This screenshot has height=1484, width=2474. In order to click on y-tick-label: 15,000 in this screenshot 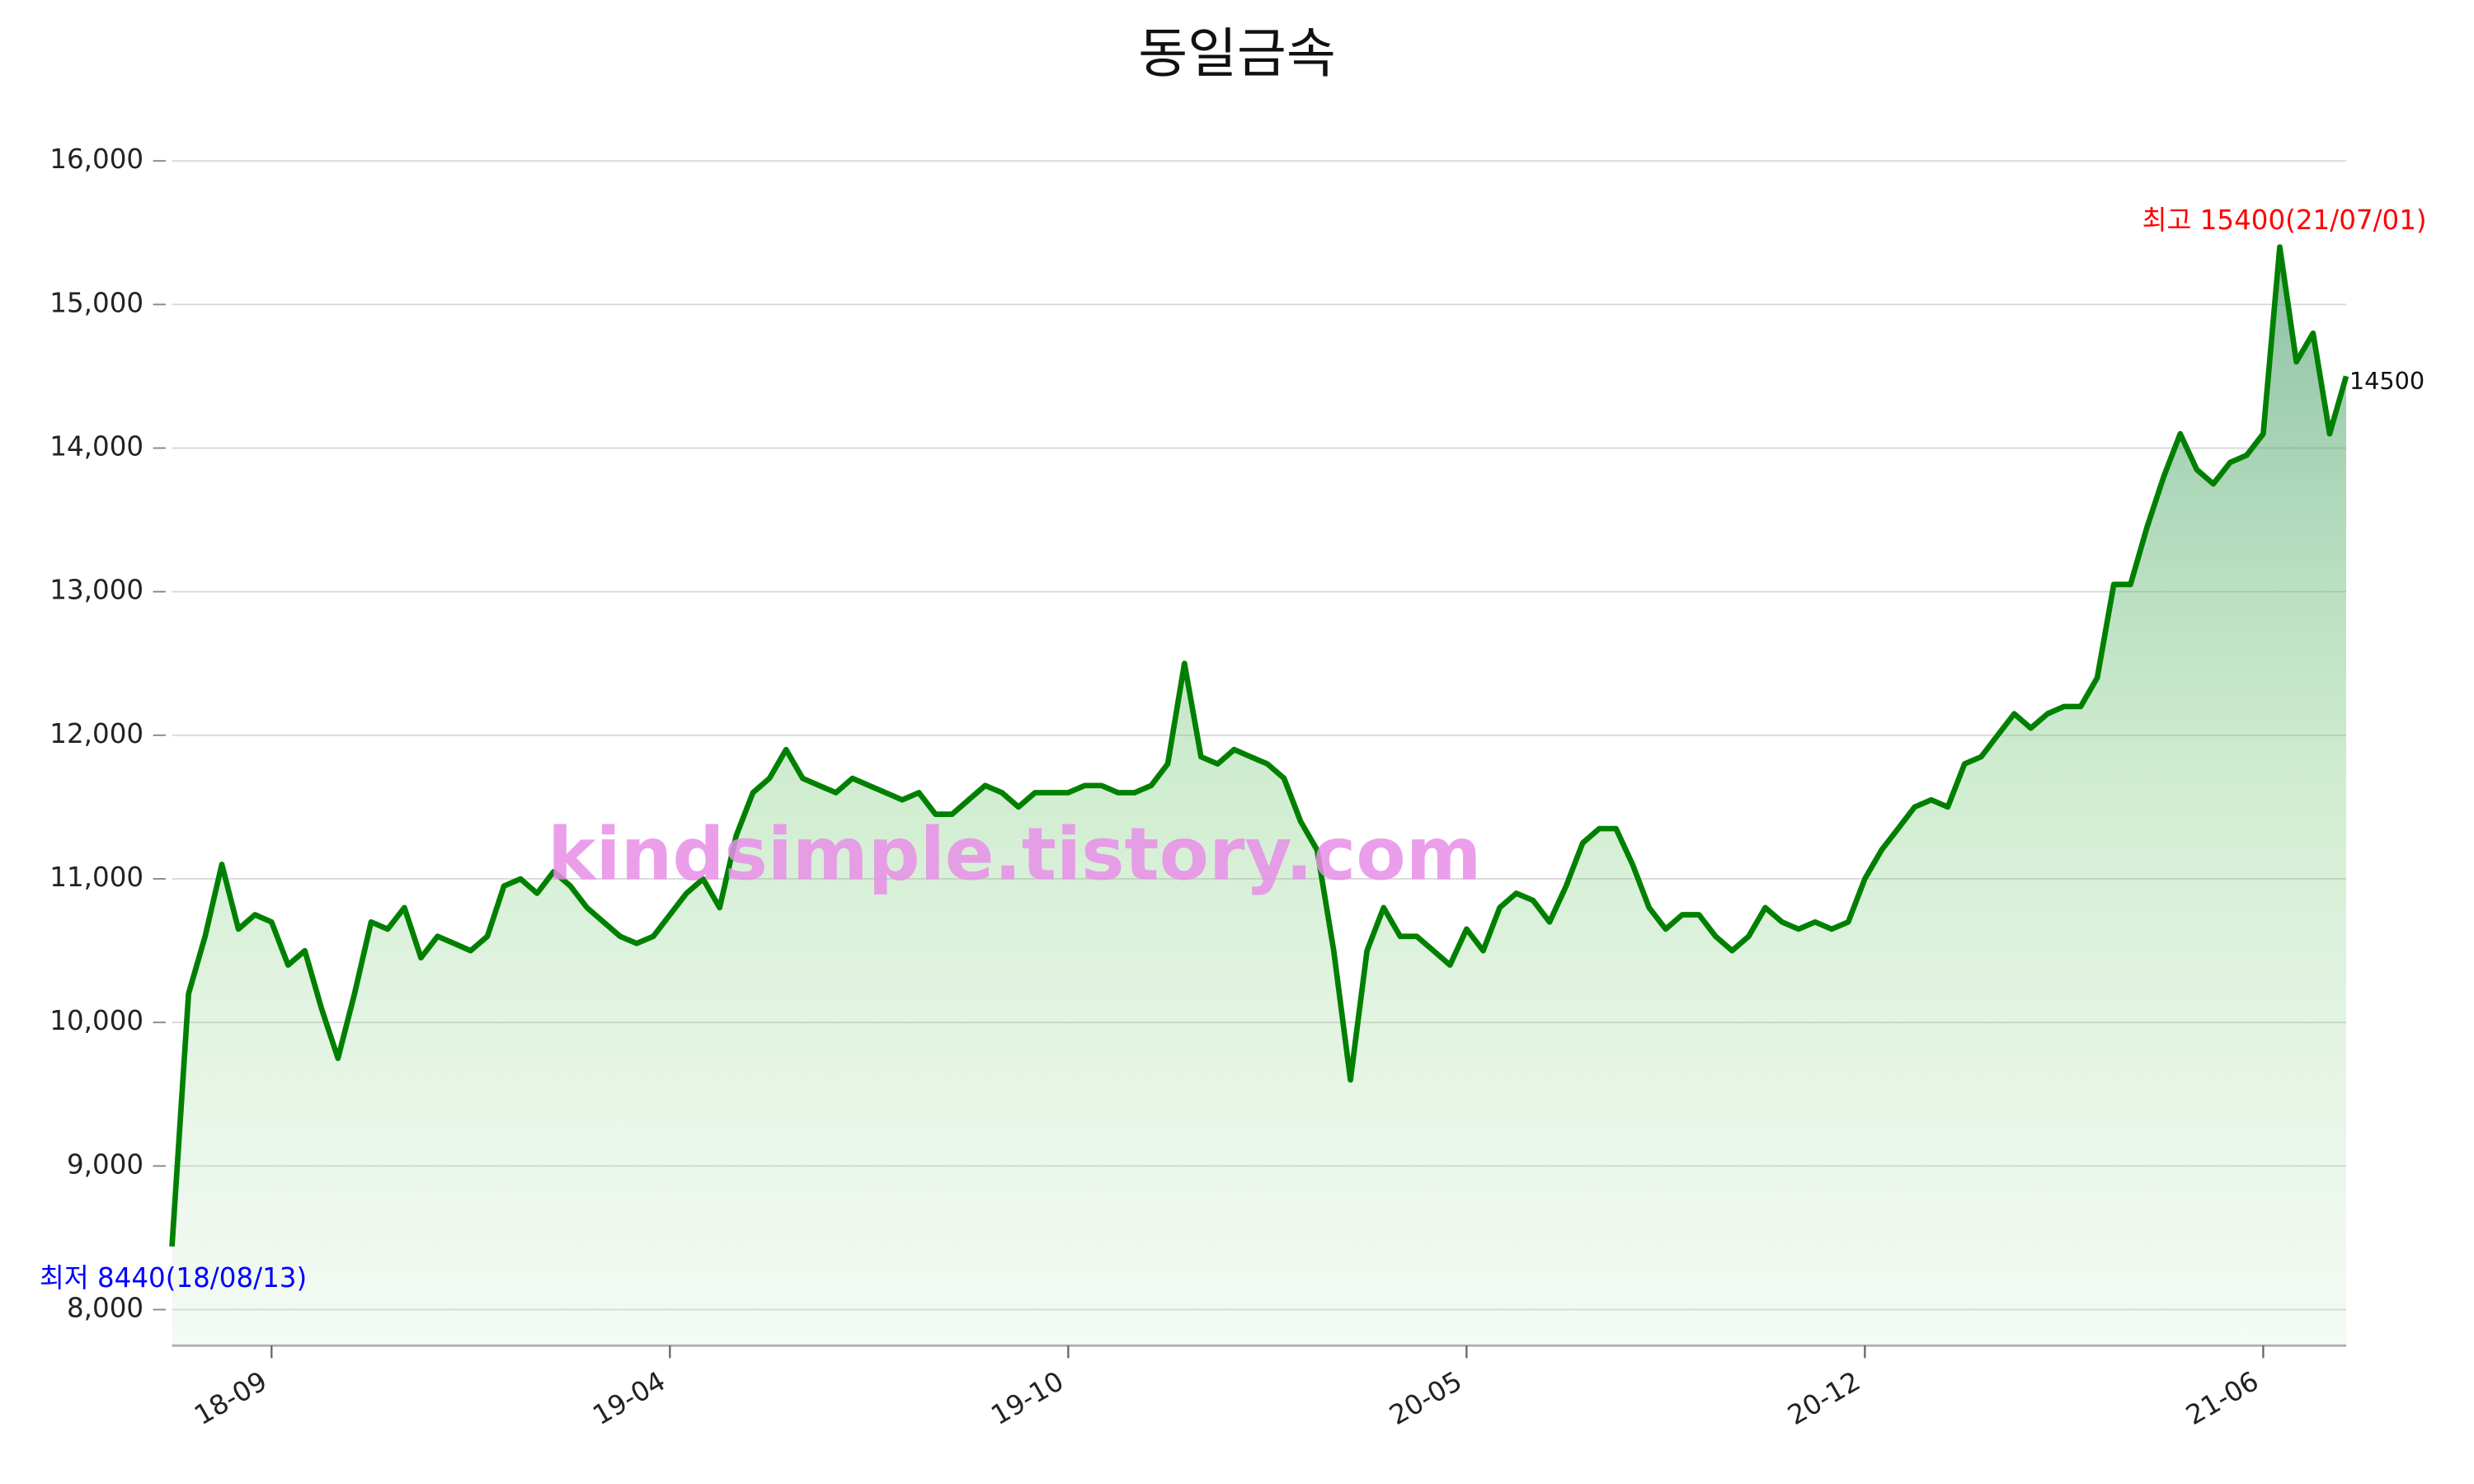, I will do `click(96, 302)`.